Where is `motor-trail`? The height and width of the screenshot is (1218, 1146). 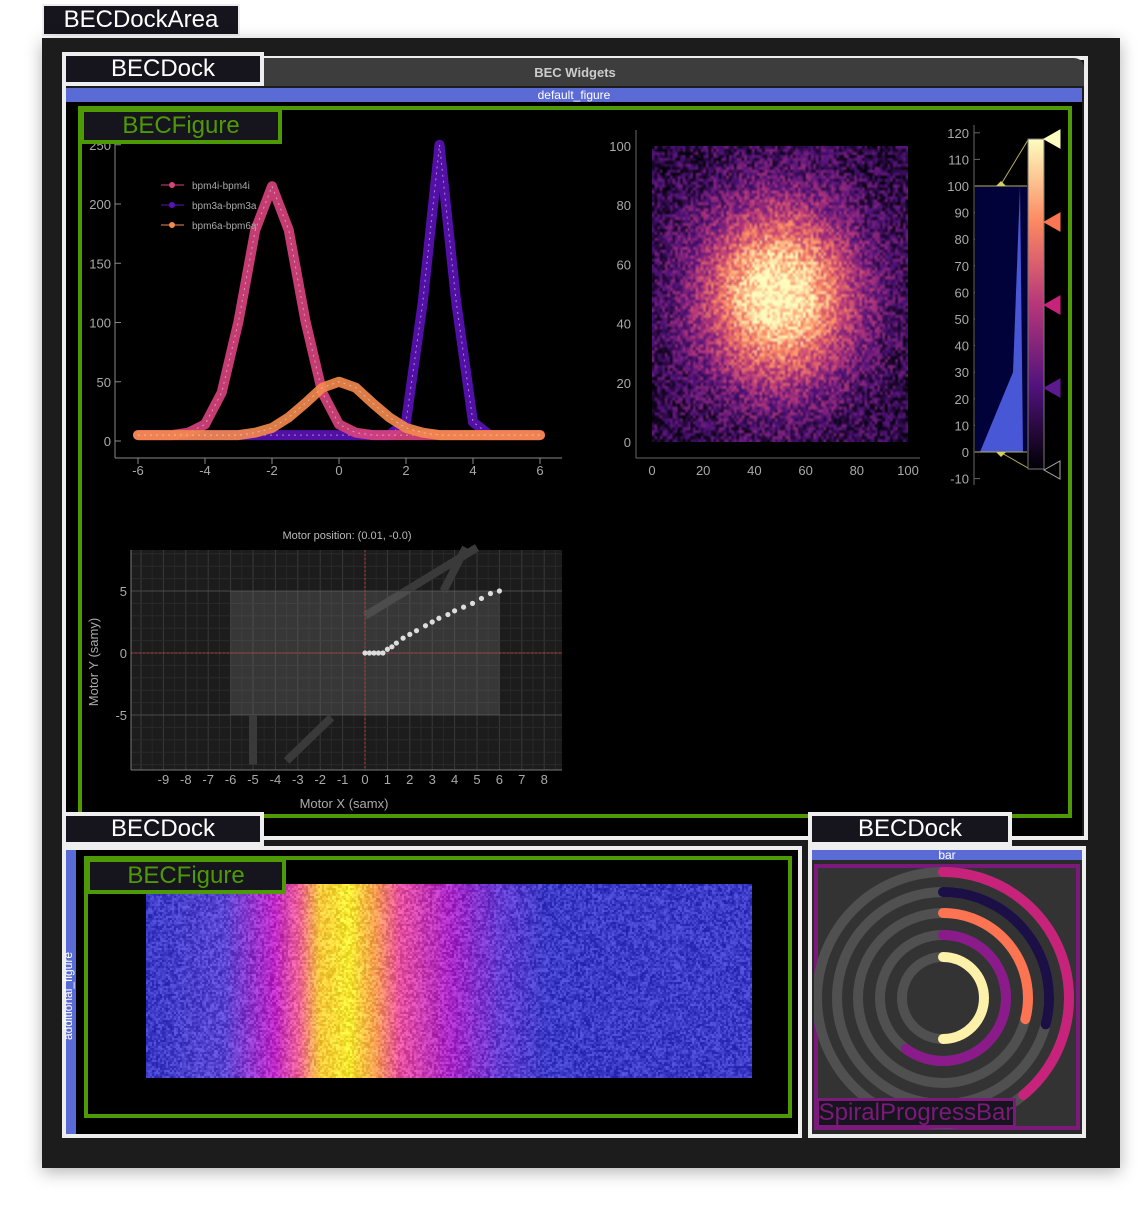 motor-trail is located at coordinates (364, 654).